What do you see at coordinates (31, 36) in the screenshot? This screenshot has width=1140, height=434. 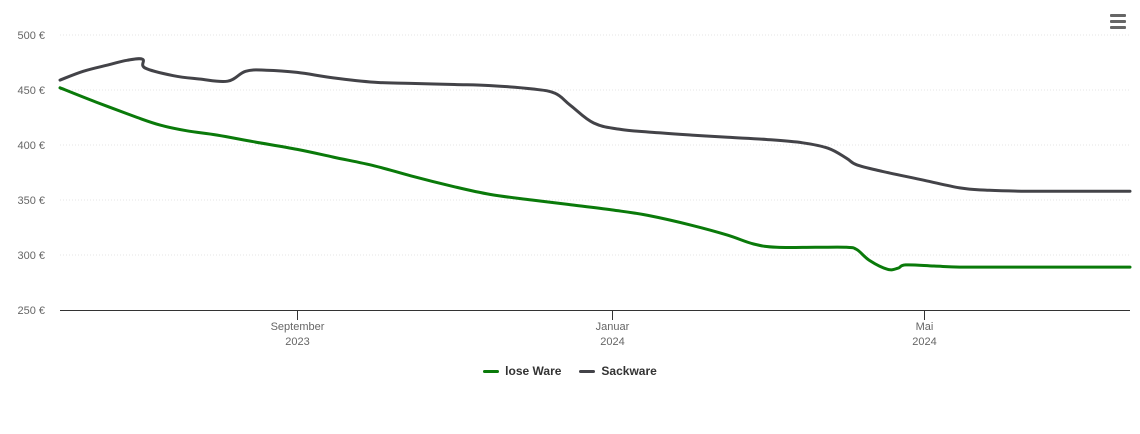 I see `y-tick-label: 500 €` at bounding box center [31, 36].